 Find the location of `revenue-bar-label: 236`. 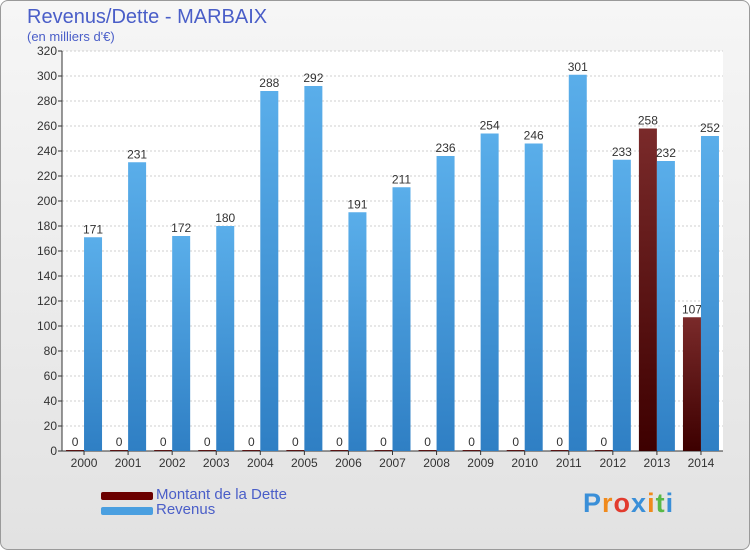

revenue-bar-label: 236 is located at coordinates (446, 148).